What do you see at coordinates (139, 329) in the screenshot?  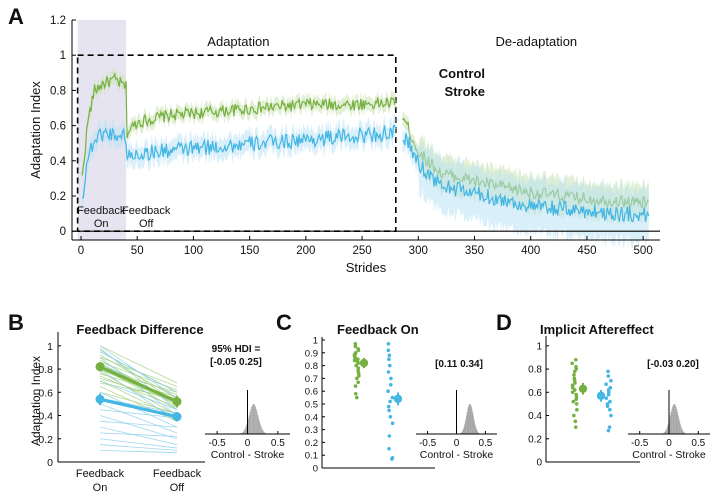 I see `panel-title-b: Feedback Difference` at bounding box center [139, 329].